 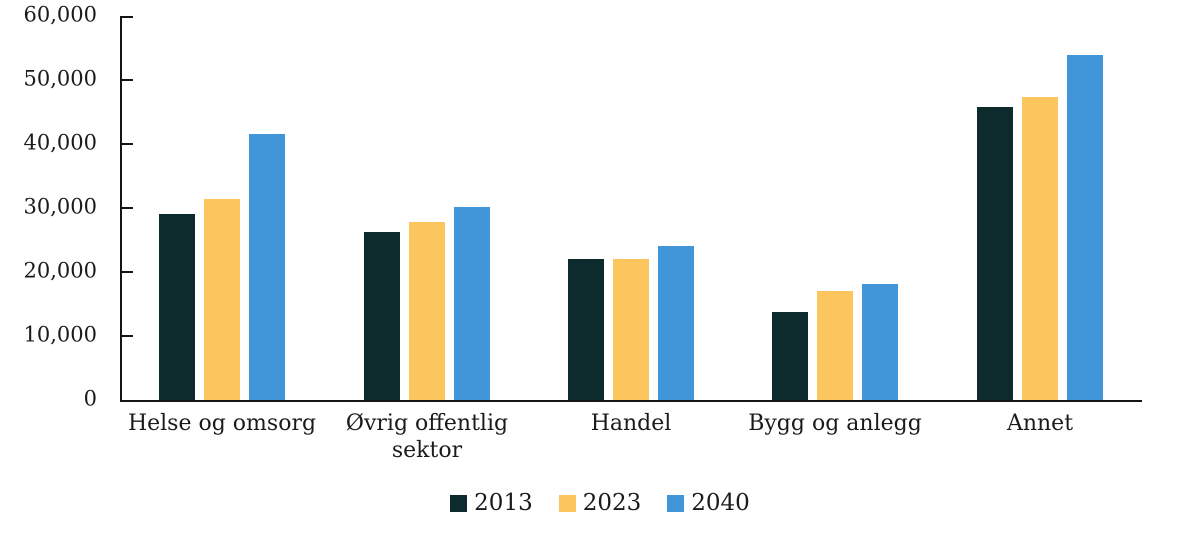 What do you see at coordinates (267, 267) in the screenshot?
I see `bar-helse-og-omsorg-2040` at bounding box center [267, 267].